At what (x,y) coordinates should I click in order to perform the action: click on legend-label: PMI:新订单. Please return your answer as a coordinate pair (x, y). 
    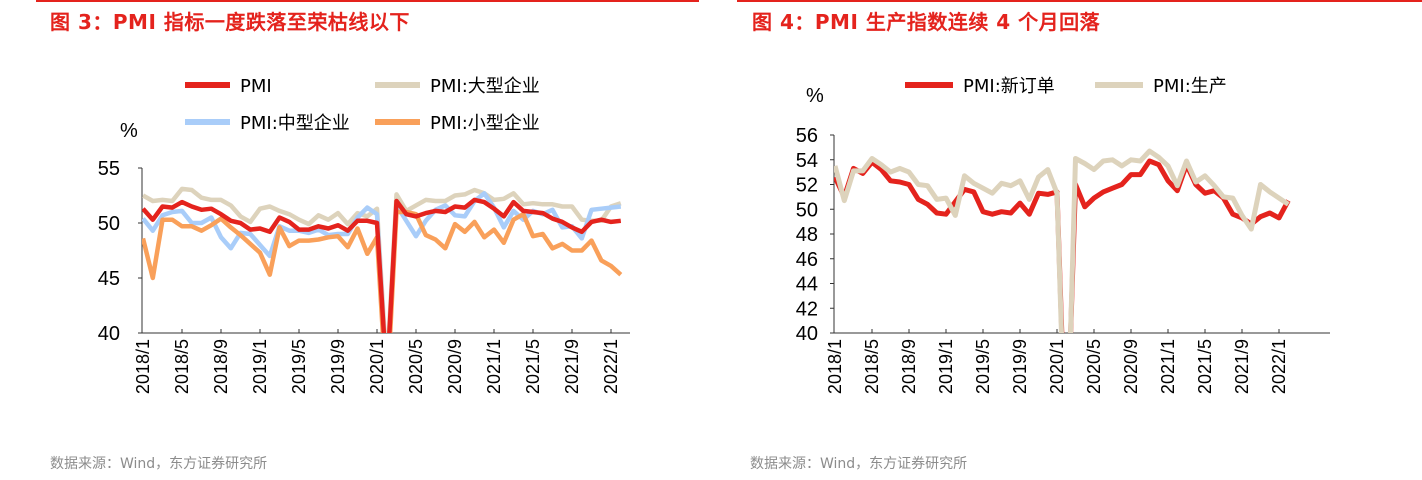
    Looking at the image, I should click on (1009, 86).